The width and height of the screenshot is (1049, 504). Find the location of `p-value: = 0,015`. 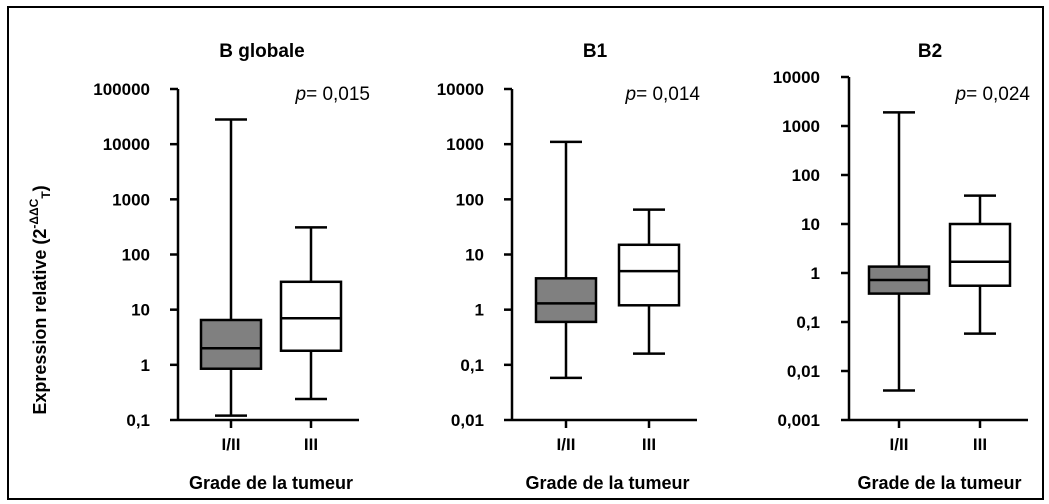

p-value: = 0,015 is located at coordinates (338, 94).